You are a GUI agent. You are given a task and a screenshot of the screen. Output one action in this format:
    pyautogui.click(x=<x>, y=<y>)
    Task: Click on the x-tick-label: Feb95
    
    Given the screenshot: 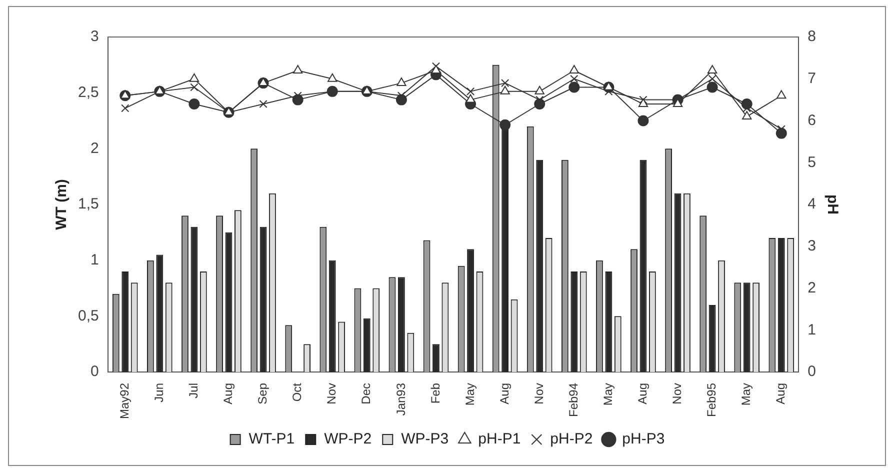 What is the action you would take?
    pyautogui.click(x=711, y=400)
    